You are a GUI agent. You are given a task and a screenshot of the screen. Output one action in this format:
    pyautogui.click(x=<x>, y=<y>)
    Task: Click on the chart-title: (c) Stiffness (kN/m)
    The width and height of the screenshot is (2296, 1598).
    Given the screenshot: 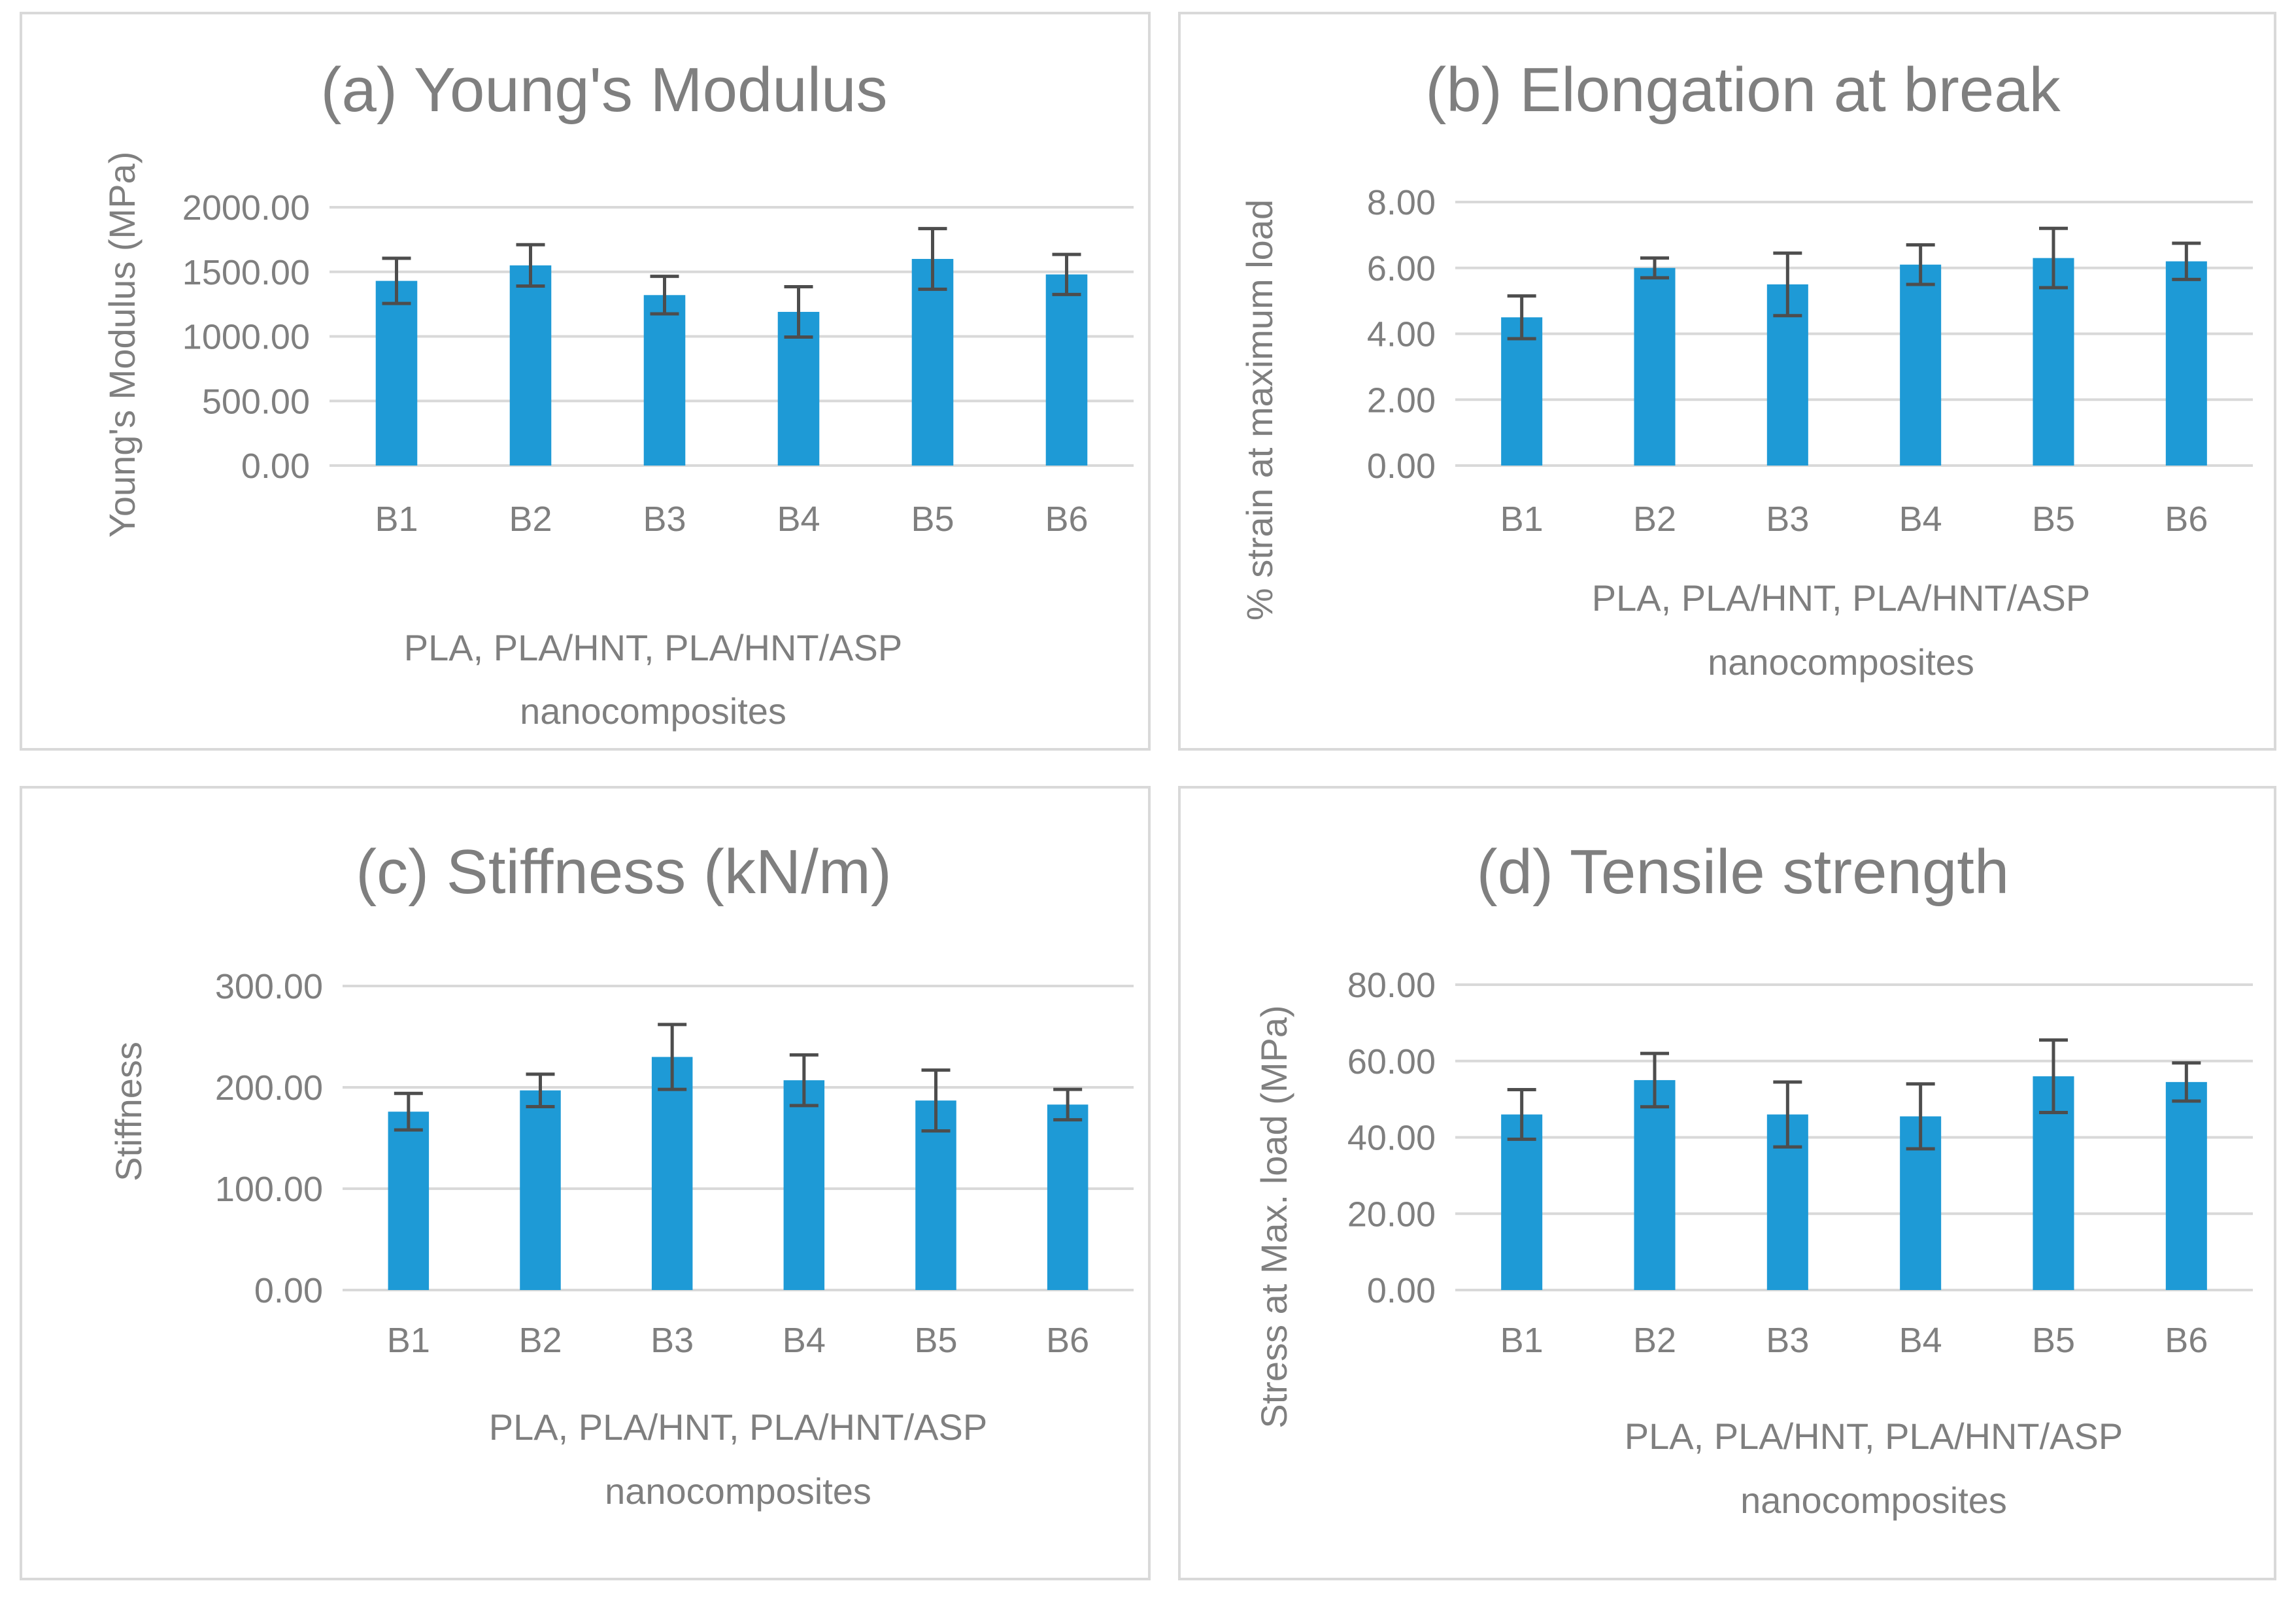 What is the action you would take?
    pyautogui.click(x=624, y=872)
    